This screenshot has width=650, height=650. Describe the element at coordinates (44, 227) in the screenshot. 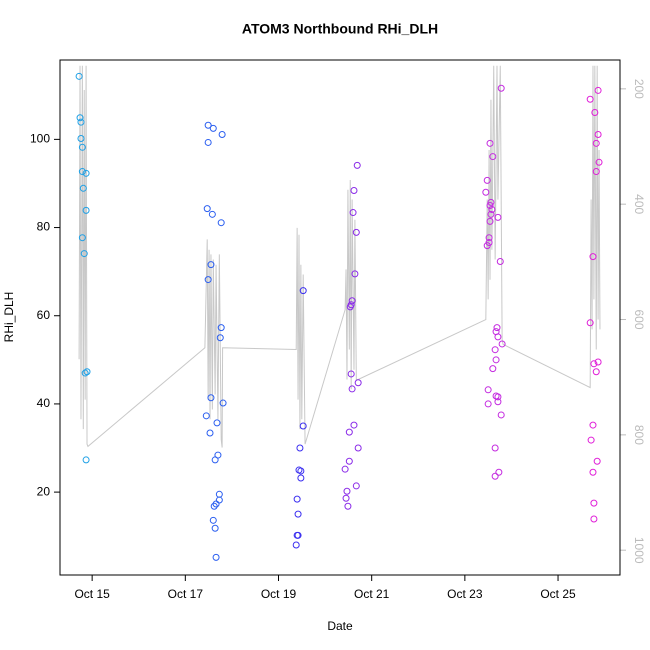

I see `y-tick-label: 80` at that location.